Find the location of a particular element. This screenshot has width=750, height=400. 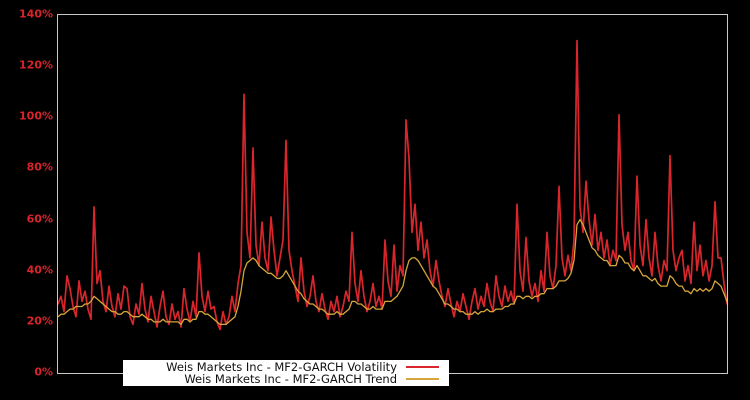

y-axis-tick-label: 60% is located at coordinates (39, 219).